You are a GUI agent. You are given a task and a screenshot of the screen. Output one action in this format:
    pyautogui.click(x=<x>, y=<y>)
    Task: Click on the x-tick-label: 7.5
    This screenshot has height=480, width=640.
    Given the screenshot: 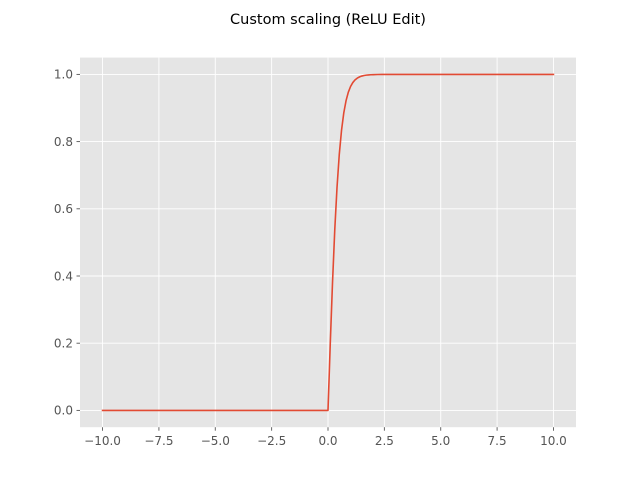 What is the action you would take?
    pyautogui.click(x=497, y=441)
    